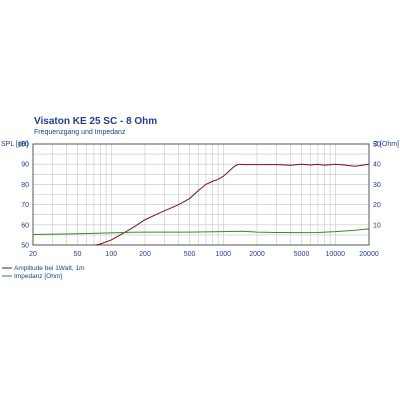 The width and height of the screenshot is (400, 400). I want to click on y-right-tick-label: 40, so click(377, 165).